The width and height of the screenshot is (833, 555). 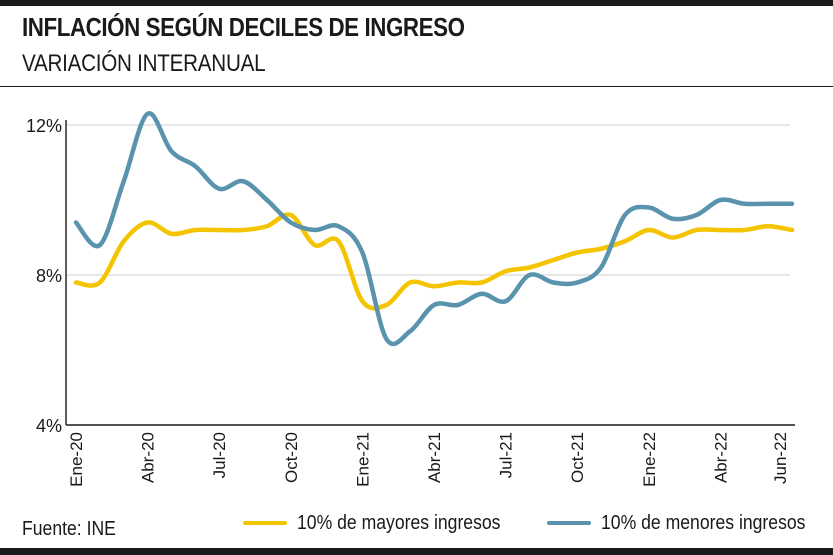 I want to click on chart-title: INFLACIÓN SEGÚN DECILES DE INGRESO, so click(x=243, y=27).